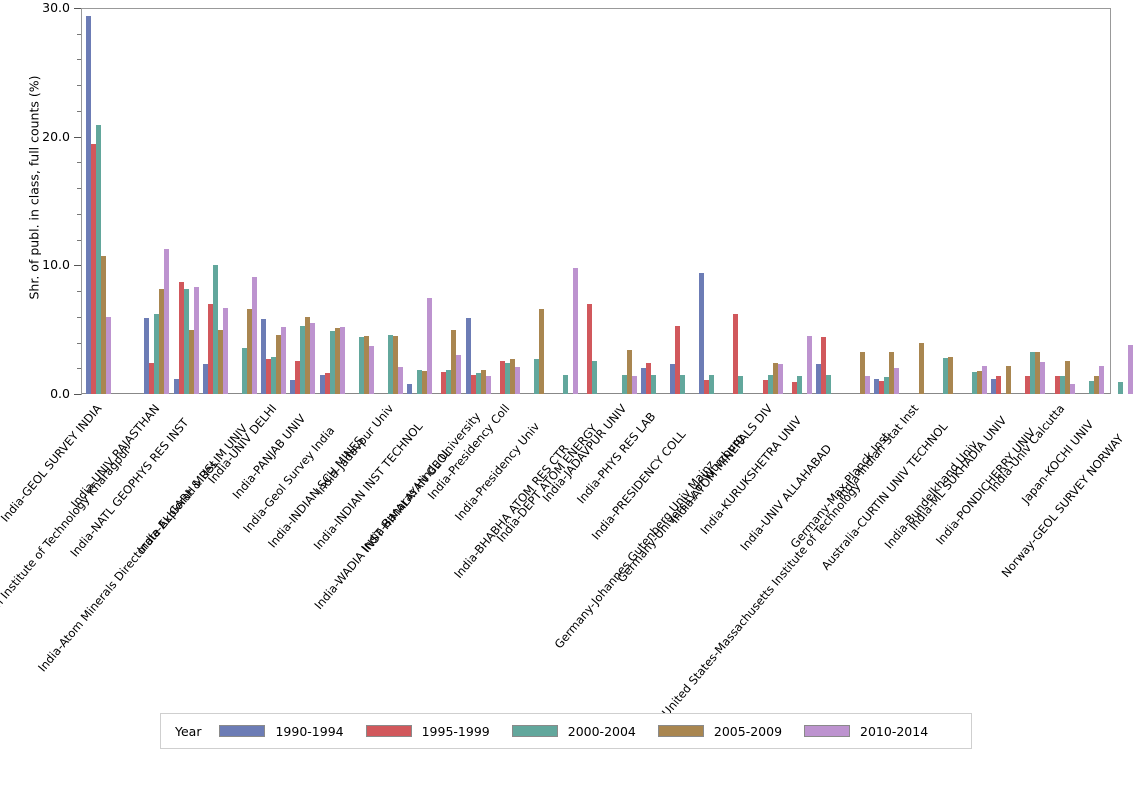 Image resolution: width=1134 pixels, height=795 pixels. I want to click on legend-item: 1990-1994, so click(281, 731).